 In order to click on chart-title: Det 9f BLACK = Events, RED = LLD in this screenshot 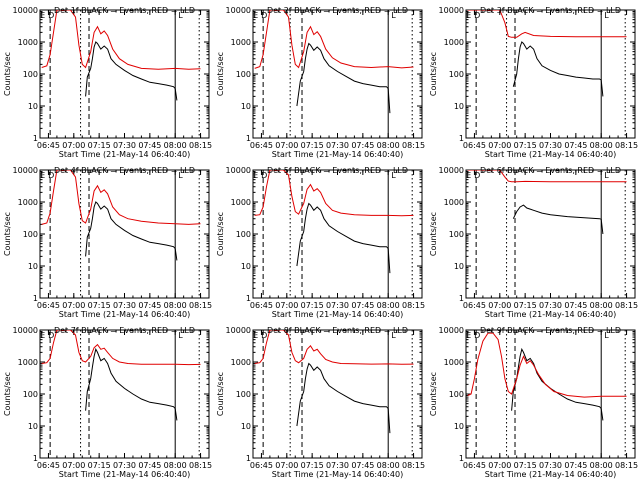, I will do `click(550, 330)`.